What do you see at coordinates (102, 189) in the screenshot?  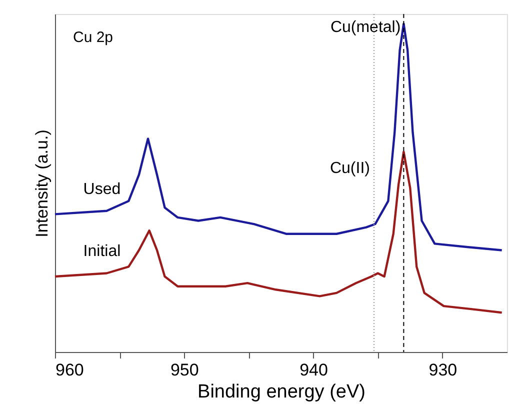 I see `series-label: Used` at bounding box center [102, 189].